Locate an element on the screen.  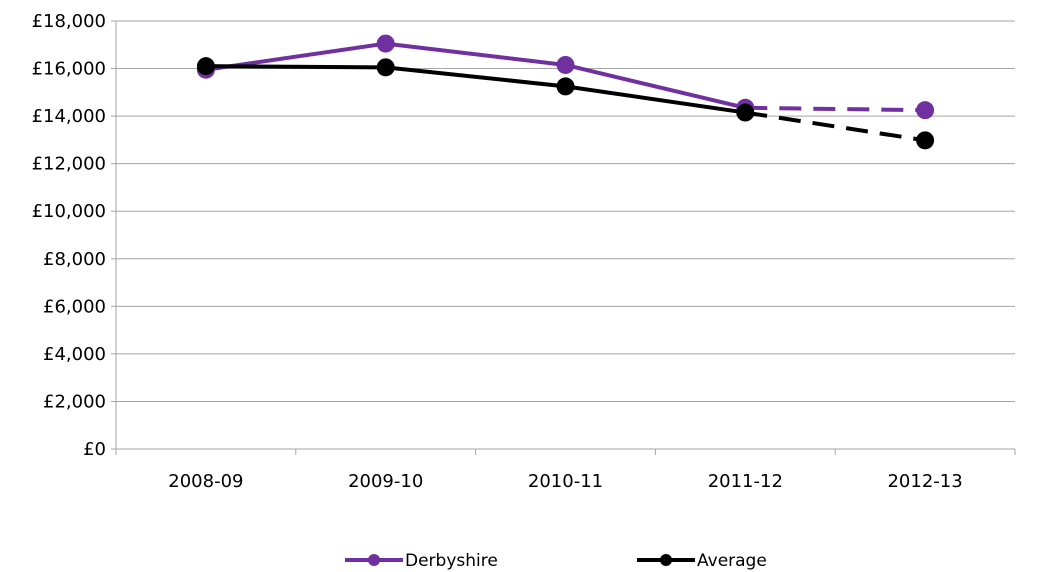
y-tick-label: £0 is located at coordinates (94, 449).